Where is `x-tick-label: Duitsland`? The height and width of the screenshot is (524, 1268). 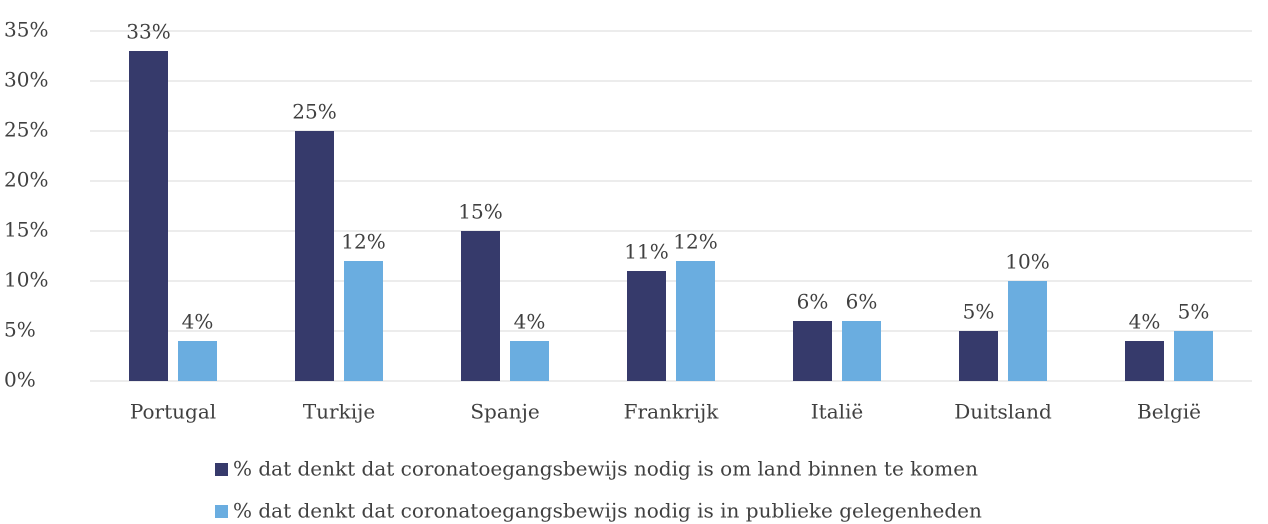
x-tick-label: Duitsland is located at coordinates (1003, 412).